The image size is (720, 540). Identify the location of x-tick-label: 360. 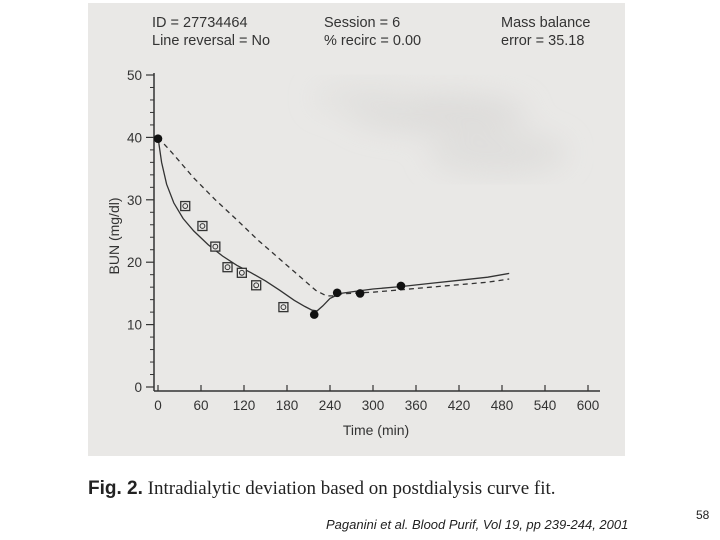
(416, 405).